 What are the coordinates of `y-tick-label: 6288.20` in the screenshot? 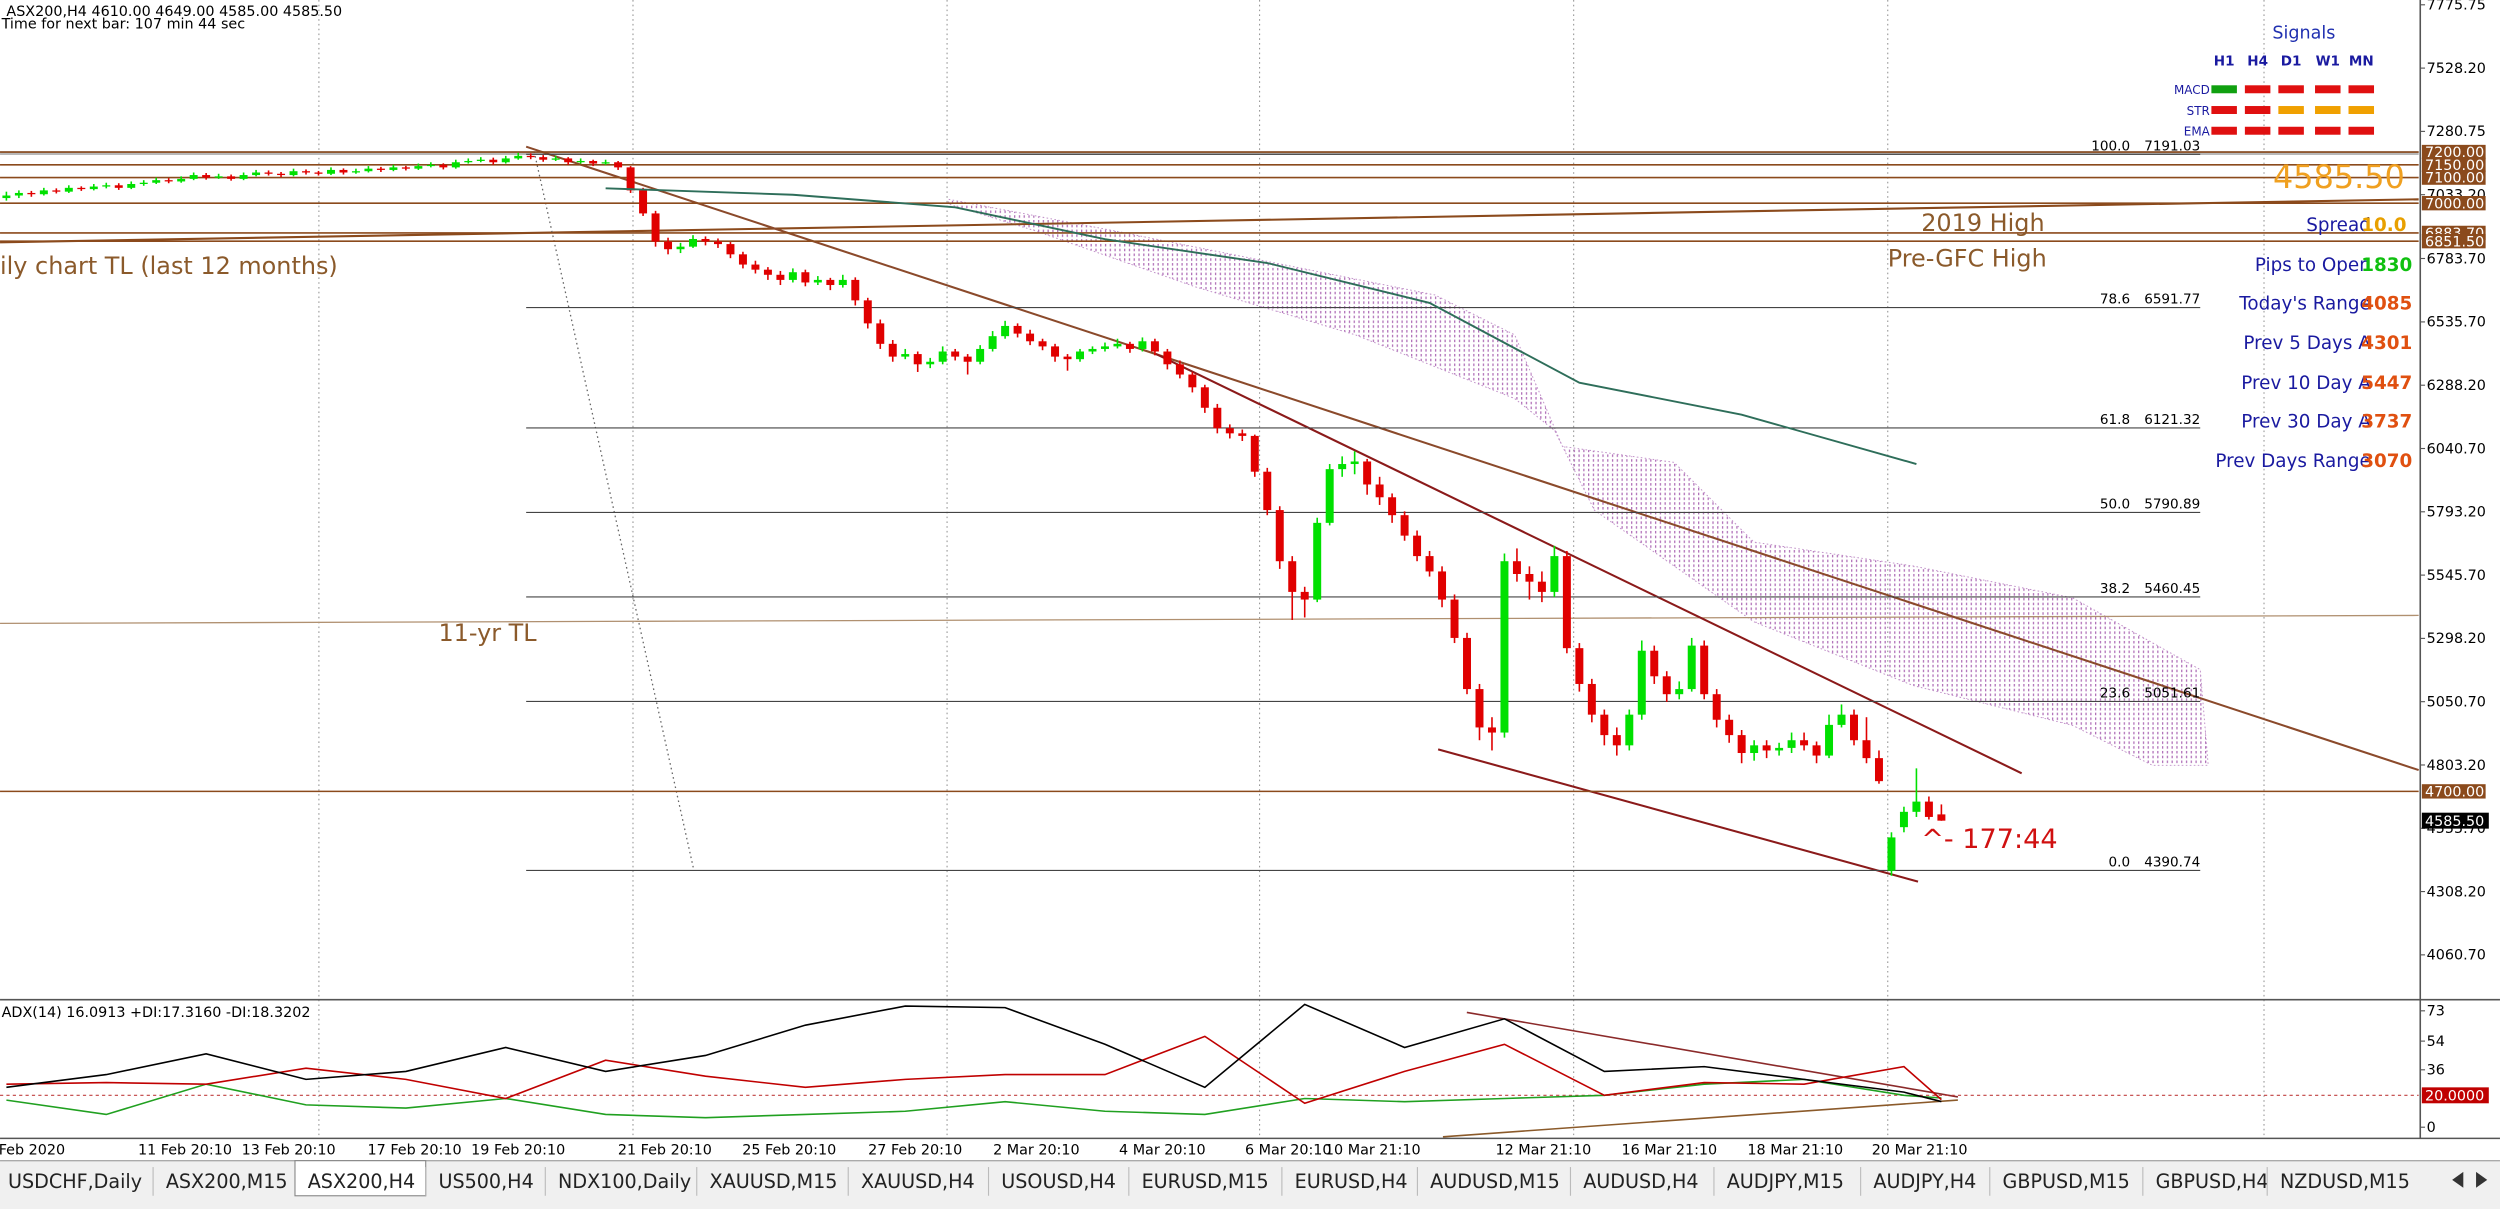 It's located at (2456, 386).